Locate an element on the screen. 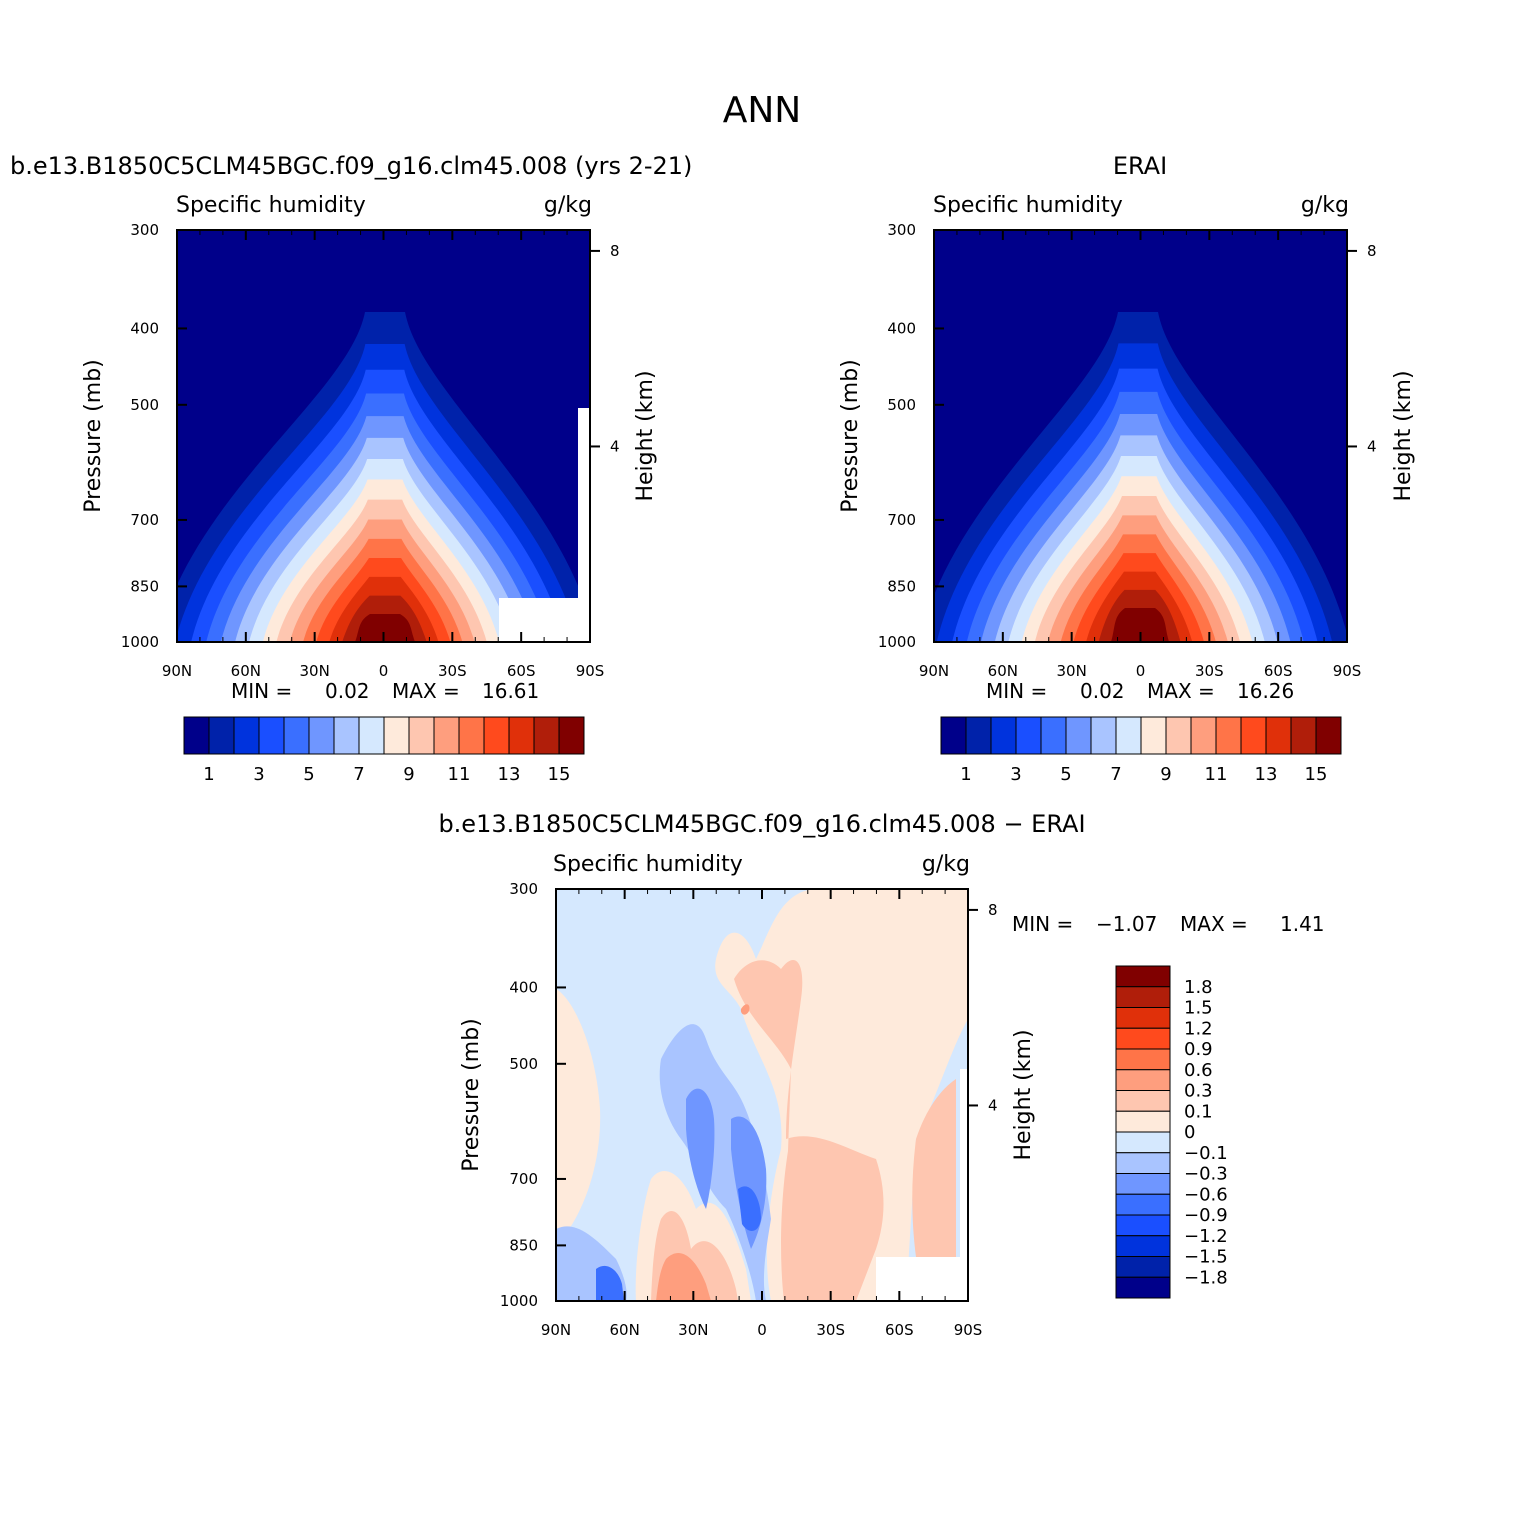  colorbar-label: 7 is located at coordinates (1115, 774).